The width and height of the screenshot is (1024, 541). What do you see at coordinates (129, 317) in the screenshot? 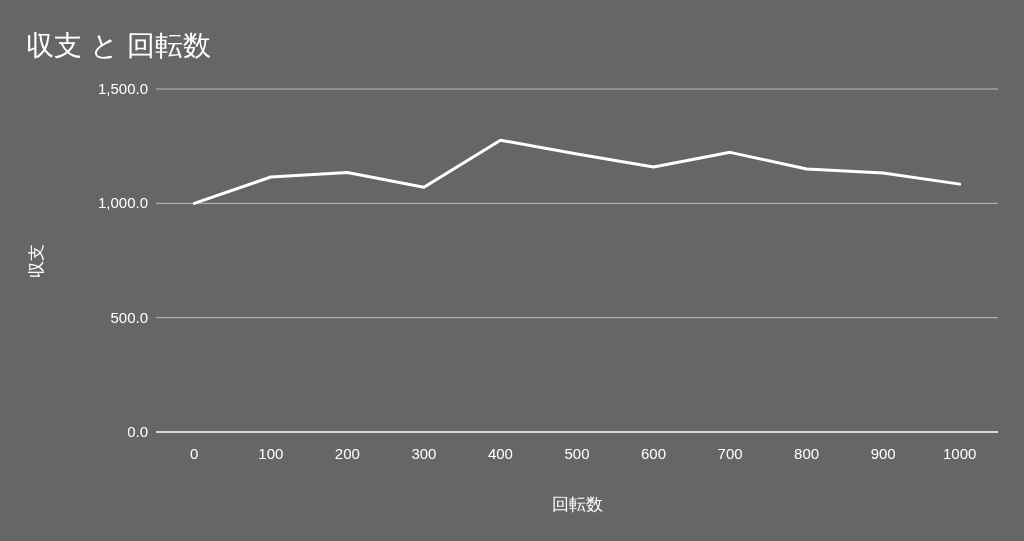
I see `y-tick-label: 500.0` at bounding box center [129, 317].